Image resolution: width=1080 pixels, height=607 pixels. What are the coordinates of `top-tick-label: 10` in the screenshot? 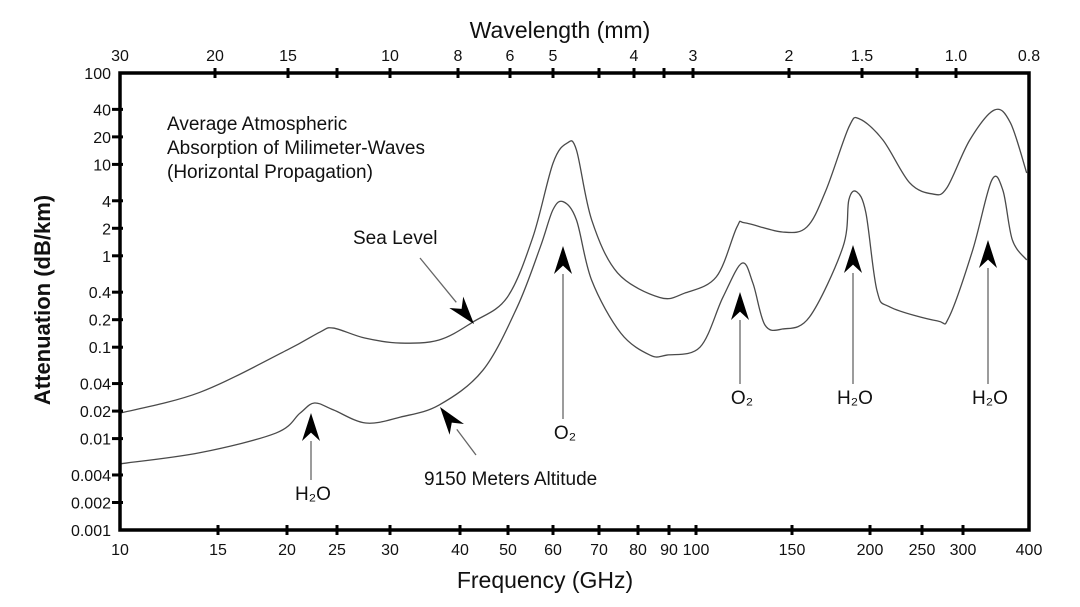 It's located at (390, 56).